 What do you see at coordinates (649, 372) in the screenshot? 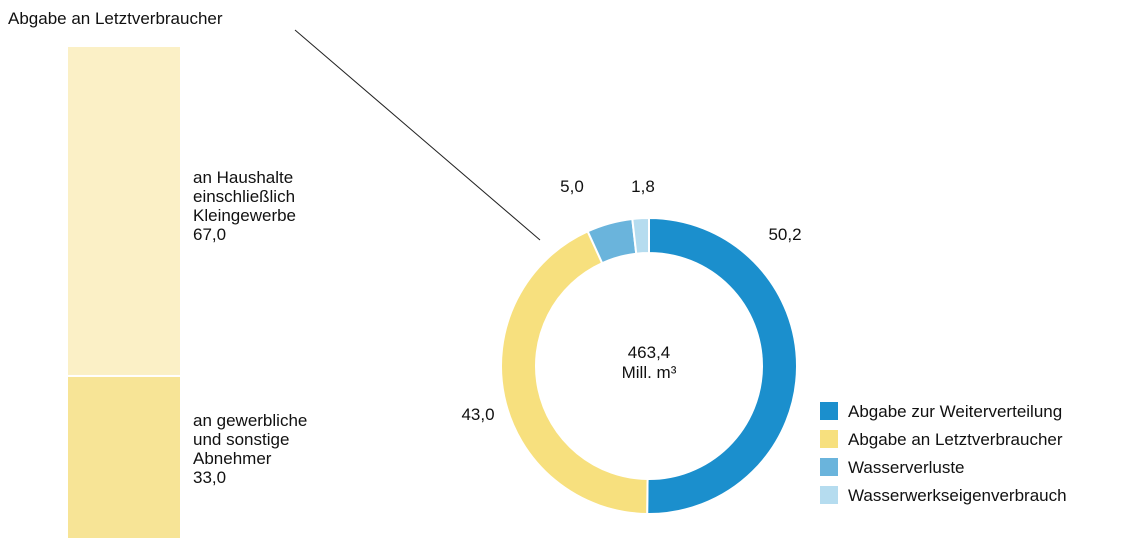
I see `center-label: Mill. m³` at bounding box center [649, 372].